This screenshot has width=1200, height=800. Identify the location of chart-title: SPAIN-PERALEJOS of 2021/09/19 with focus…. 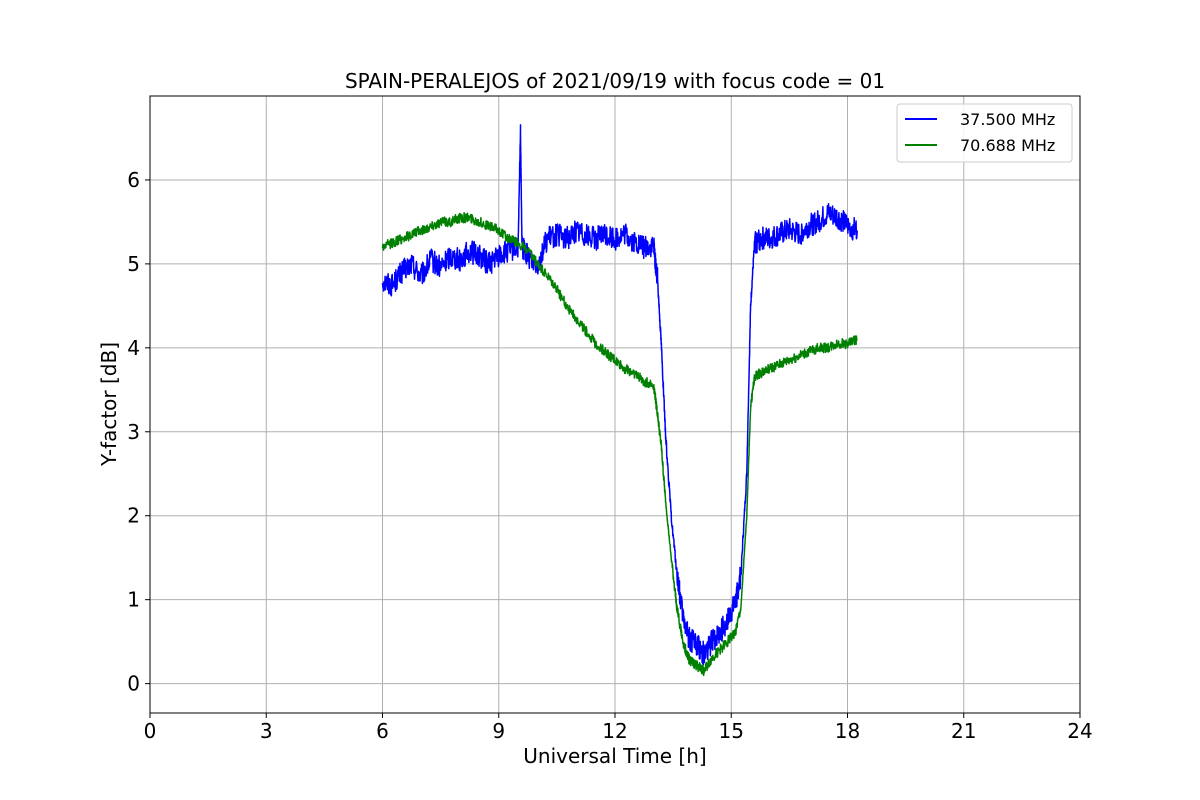
(615, 81).